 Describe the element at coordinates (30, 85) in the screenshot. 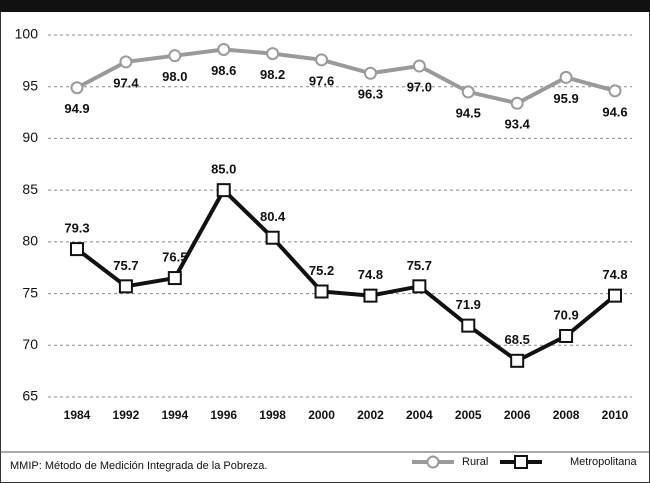

I see `y-tick-label: 95` at that location.